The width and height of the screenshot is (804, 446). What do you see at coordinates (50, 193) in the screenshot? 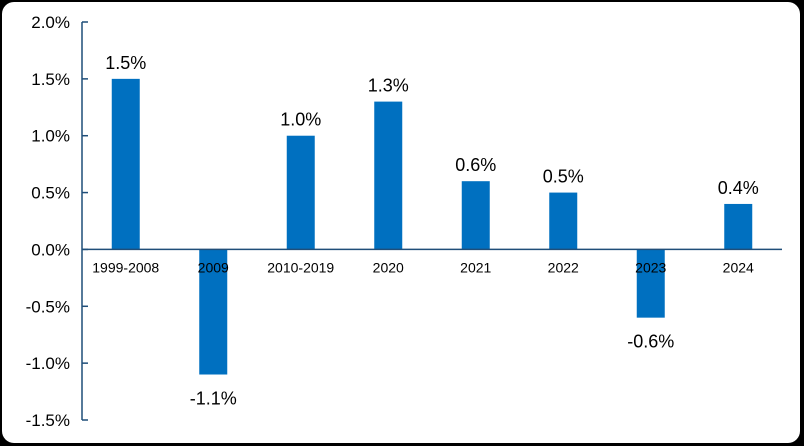
I see `y-tick-label: 0.5%` at bounding box center [50, 193].